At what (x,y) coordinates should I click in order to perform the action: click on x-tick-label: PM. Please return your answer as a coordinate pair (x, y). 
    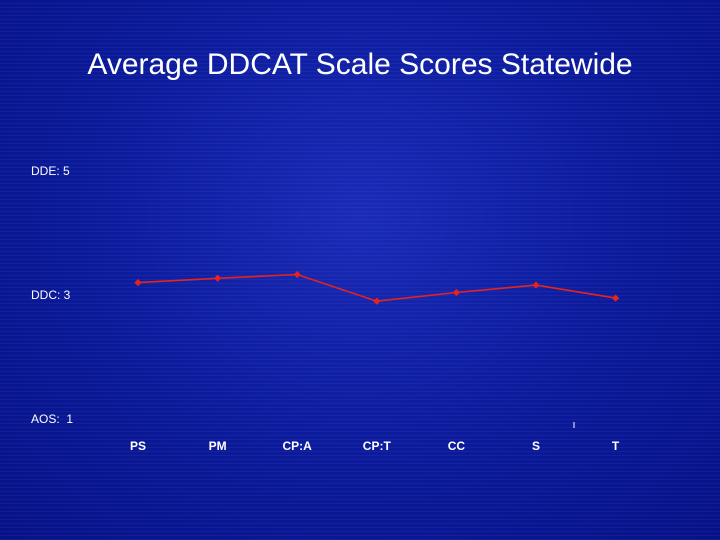
    Looking at the image, I should click on (218, 446).